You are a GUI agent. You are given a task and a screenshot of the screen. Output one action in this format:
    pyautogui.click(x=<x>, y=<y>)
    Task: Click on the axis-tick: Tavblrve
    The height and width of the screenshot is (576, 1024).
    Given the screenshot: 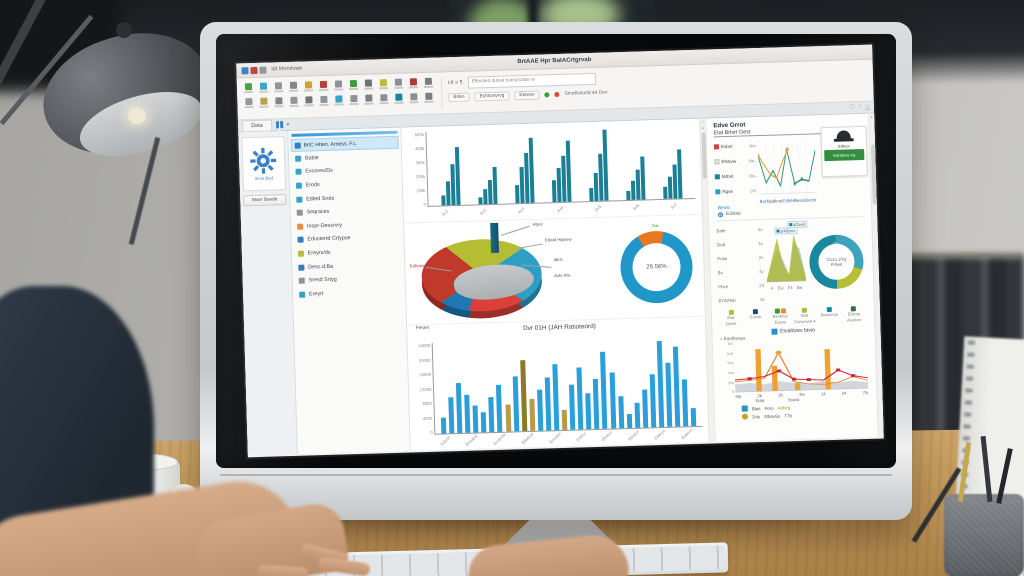 What is the action you would take?
    pyautogui.click(x=774, y=201)
    